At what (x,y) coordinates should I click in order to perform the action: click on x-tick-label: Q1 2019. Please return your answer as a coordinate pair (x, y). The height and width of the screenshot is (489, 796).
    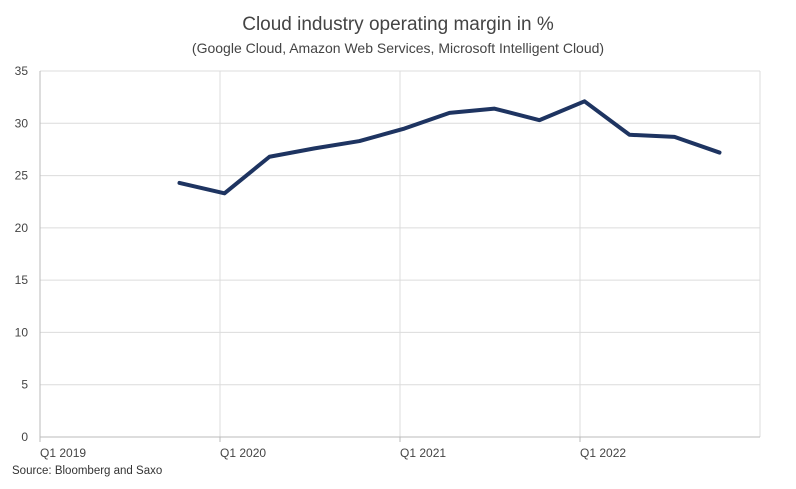
    Looking at the image, I should click on (63, 453).